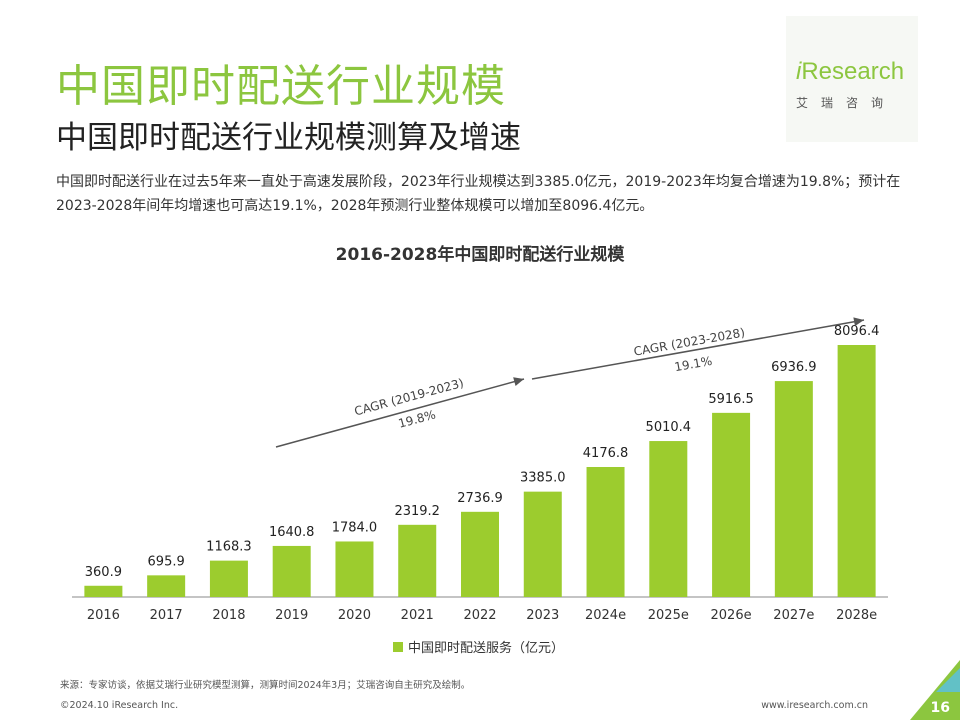 This screenshot has height=720, width=960. What do you see at coordinates (814, 705) in the screenshot?
I see `website-link: www.iresearch.com.cn` at bounding box center [814, 705].